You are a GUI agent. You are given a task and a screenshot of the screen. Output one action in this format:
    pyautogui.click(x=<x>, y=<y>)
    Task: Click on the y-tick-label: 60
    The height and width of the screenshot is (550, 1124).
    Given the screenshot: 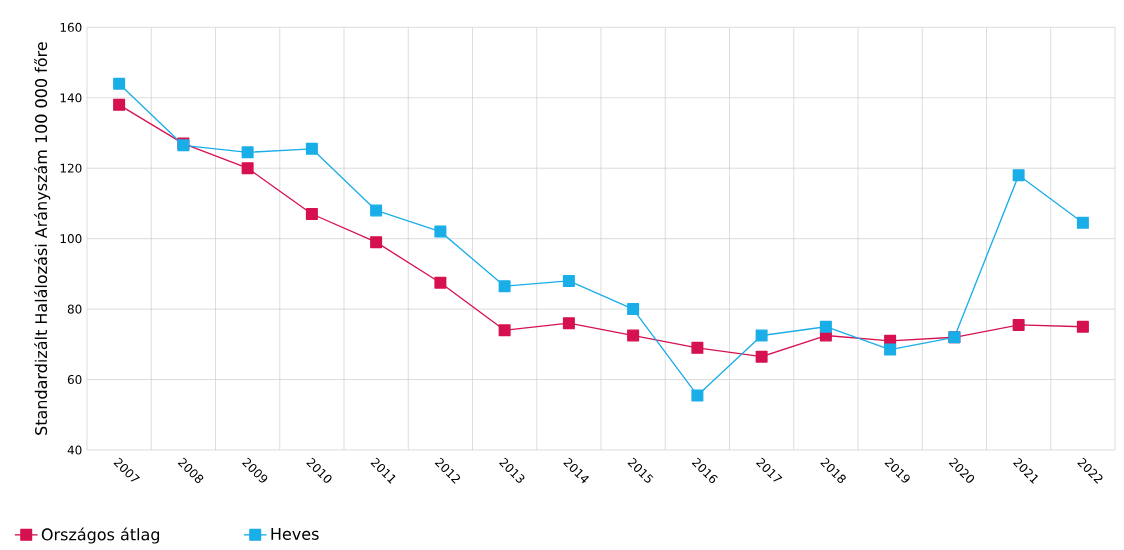 What is the action you would take?
    pyautogui.click(x=74, y=380)
    